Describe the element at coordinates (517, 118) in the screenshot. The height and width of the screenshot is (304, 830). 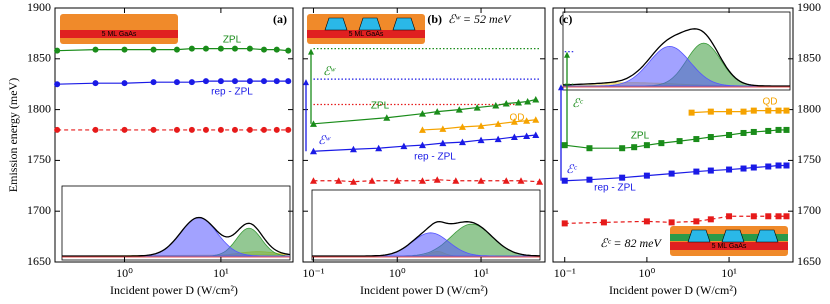
I see `series-label: QD` at that location.